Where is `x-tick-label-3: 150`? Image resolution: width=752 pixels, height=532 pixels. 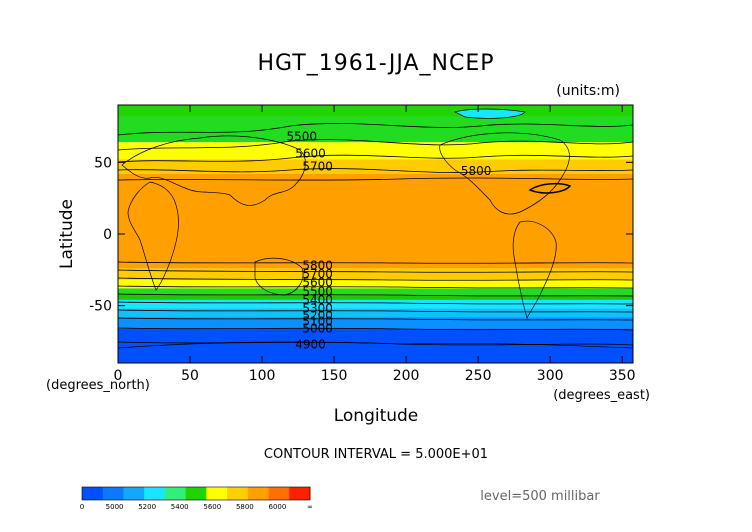
x-tick-label-3: 150 is located at coordinates (334, 376).